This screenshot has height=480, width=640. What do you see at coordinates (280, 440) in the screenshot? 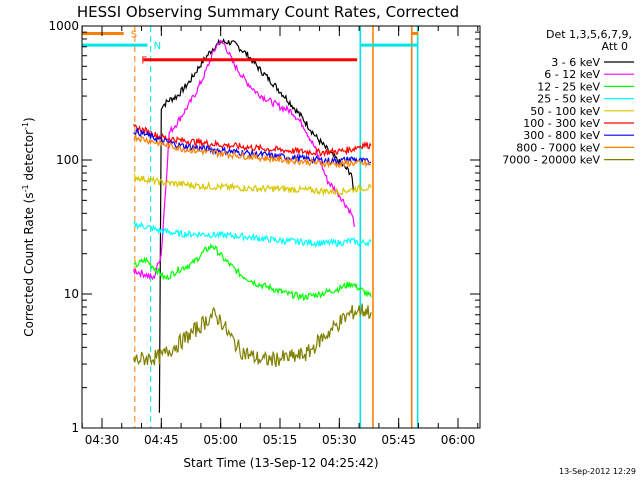
I see `x-tick-label: 05:15` at bounding box center [280, 440].